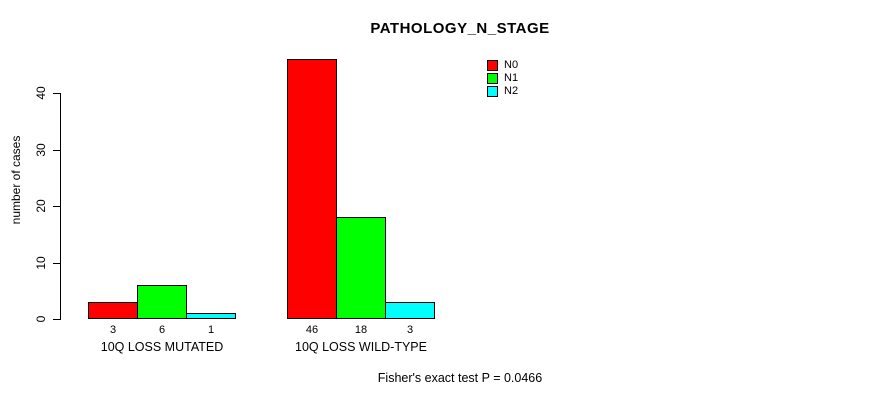  What do you see at coordinates (361, 347) in the screenshot?
I see `category-label: 10Q LOSS WILD-TYPE` at bounding box center [361, 347].